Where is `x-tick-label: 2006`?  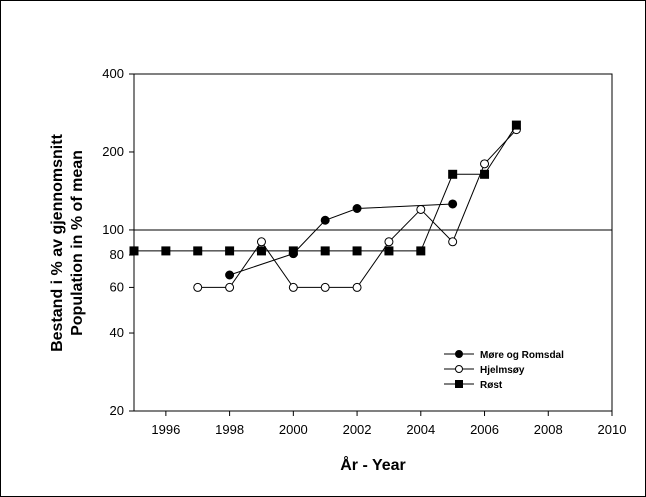
x-tick-label: 2006 is located at coordinates (484, 429).